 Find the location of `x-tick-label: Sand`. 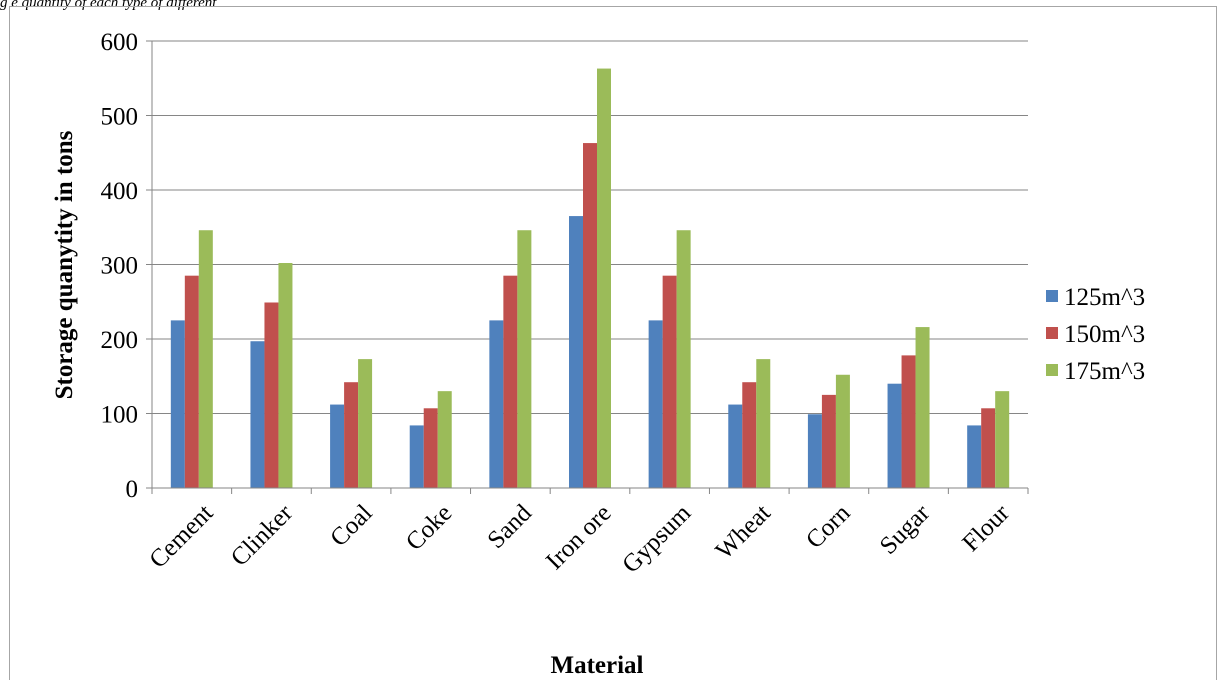

x-tick-label: Sand is located at coordinates (510, 526).